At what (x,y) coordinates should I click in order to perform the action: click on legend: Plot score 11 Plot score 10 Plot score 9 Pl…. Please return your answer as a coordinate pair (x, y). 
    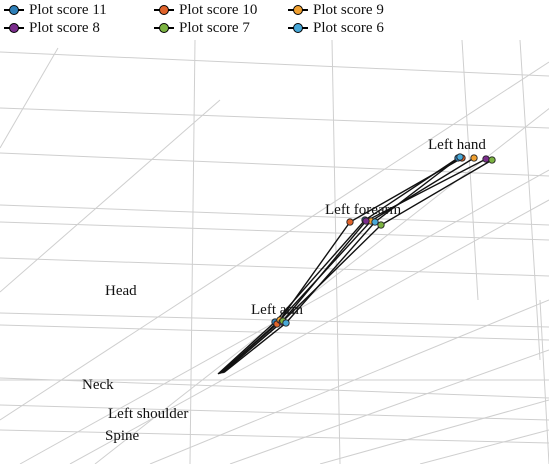
    Looking at the image, I should click on (274, 24).